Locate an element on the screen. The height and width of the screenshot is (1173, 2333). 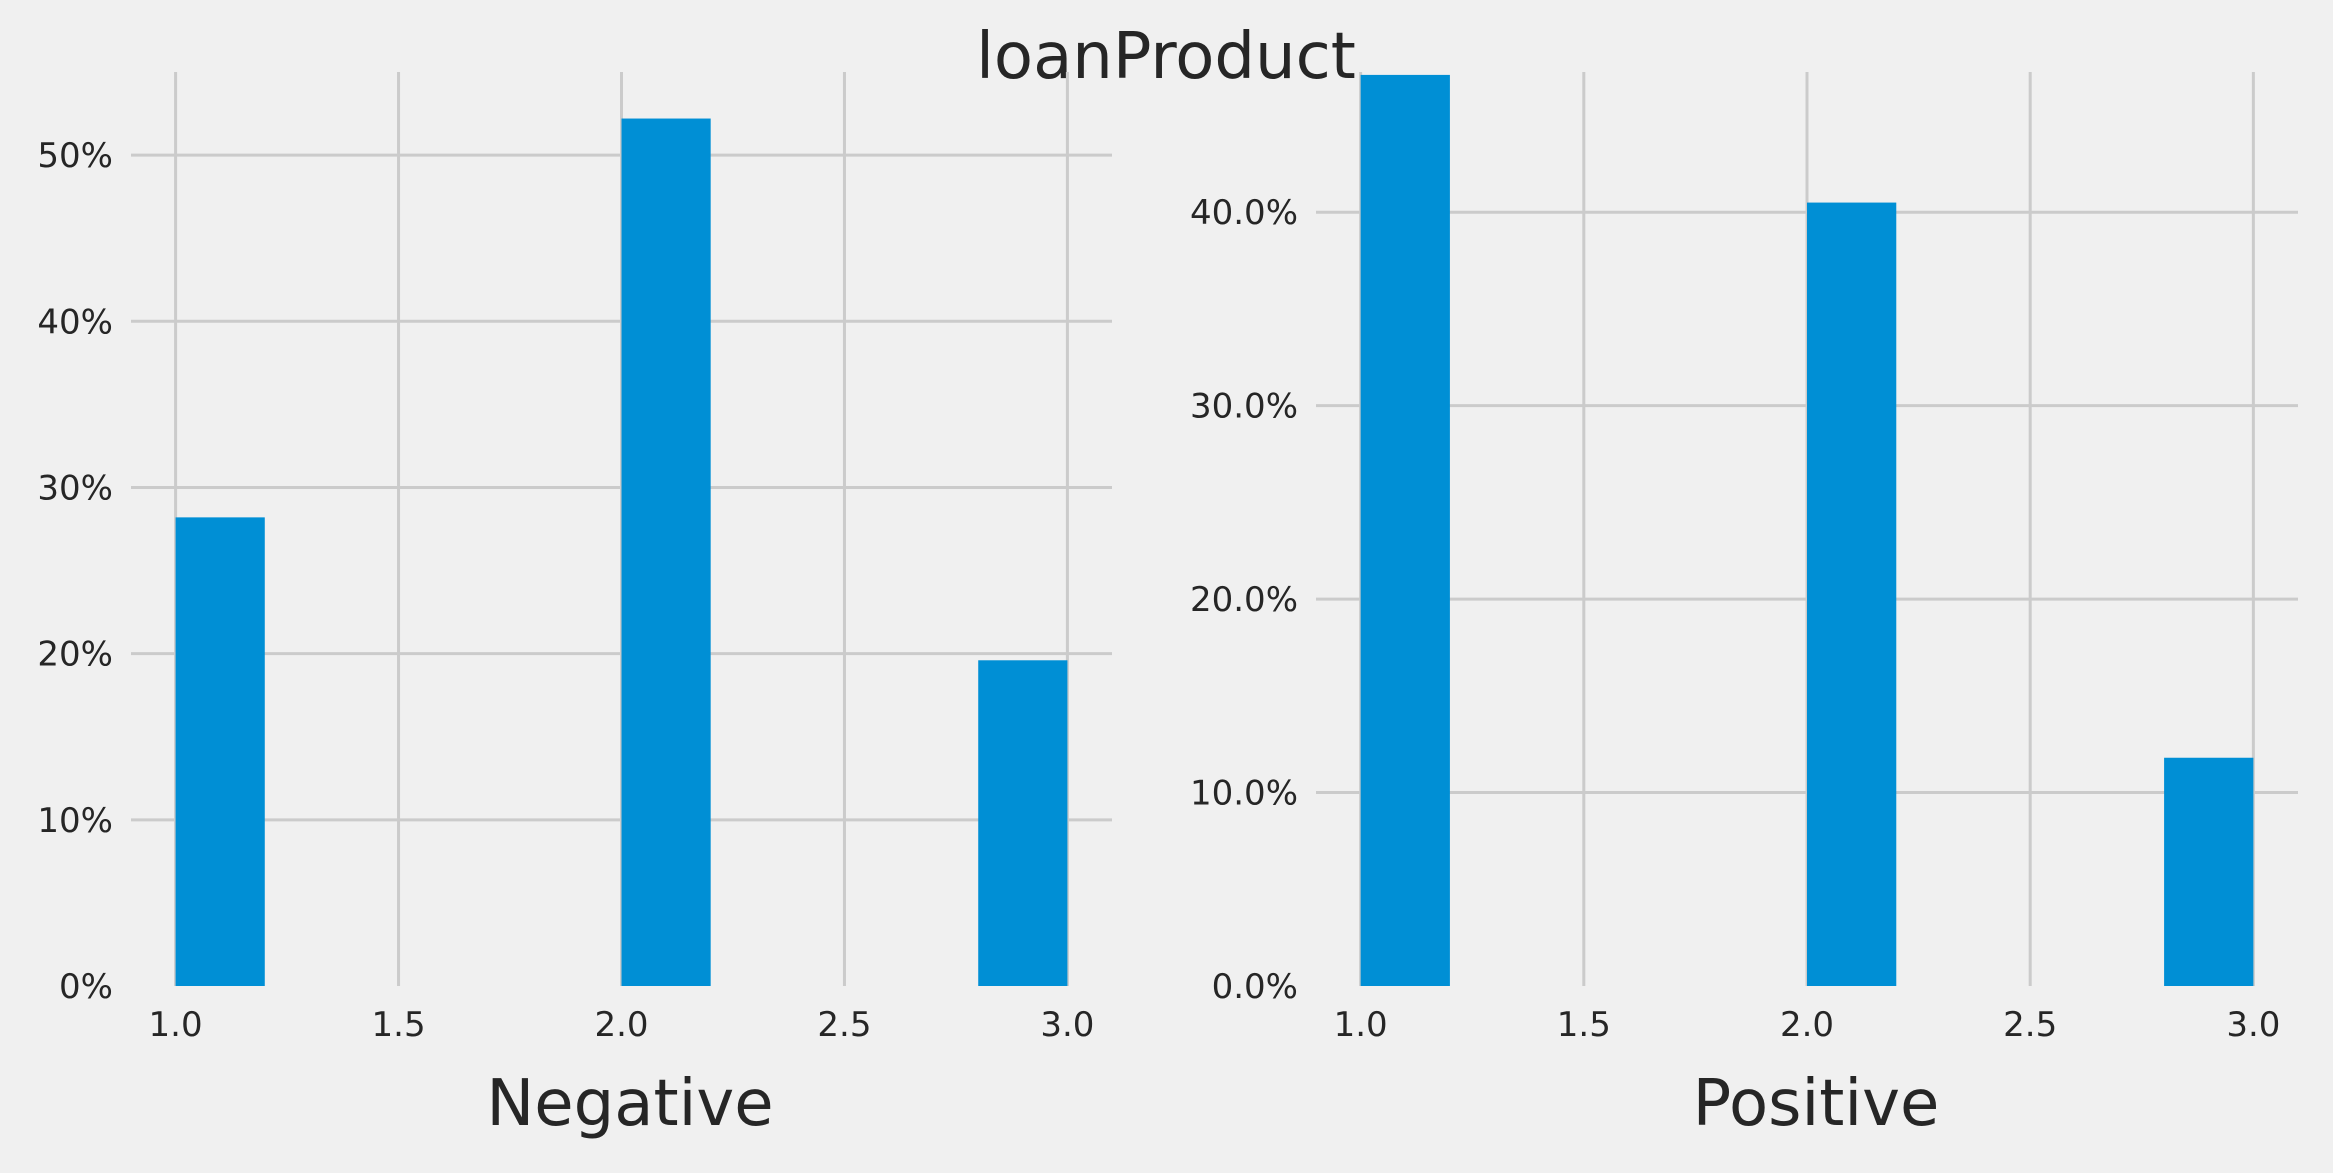
x-axis-label-negative: Negative is located at coordinates (629, 1104).